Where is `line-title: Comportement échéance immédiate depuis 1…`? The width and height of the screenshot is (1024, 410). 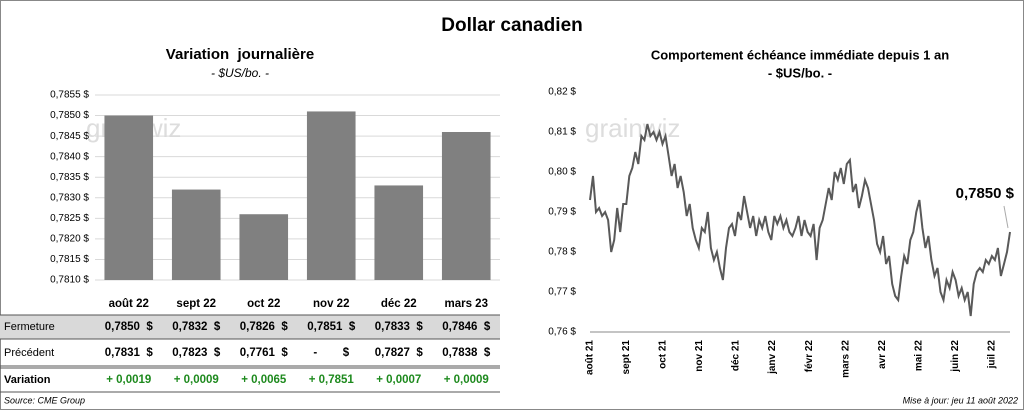
line-title: Comportement échéance immédiate depuis 1… is located at coordinates (800, 54).